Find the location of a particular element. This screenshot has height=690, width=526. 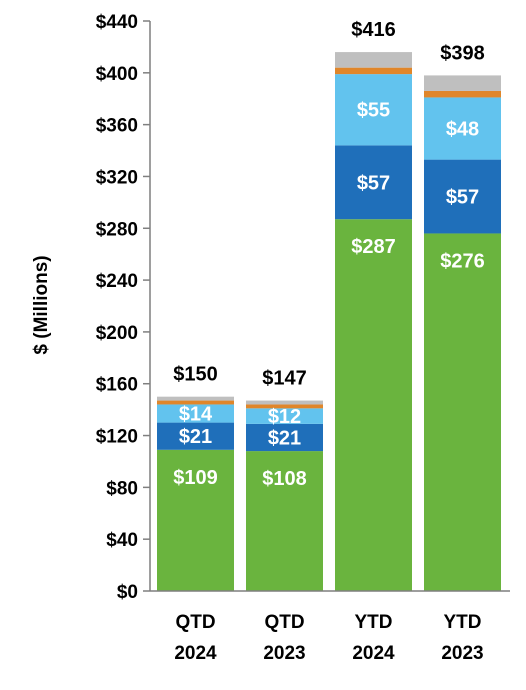

segment-value-label: $287 is located at coordinates (373, 247).